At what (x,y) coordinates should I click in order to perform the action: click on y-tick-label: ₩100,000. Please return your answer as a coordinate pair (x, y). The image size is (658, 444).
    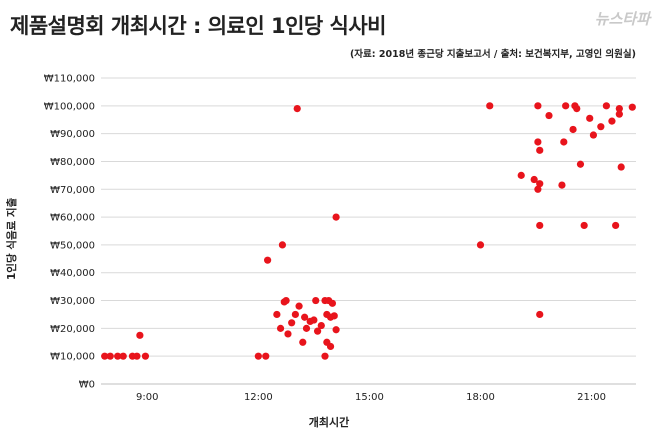
    Looking at the image, I should click on (69, 106).